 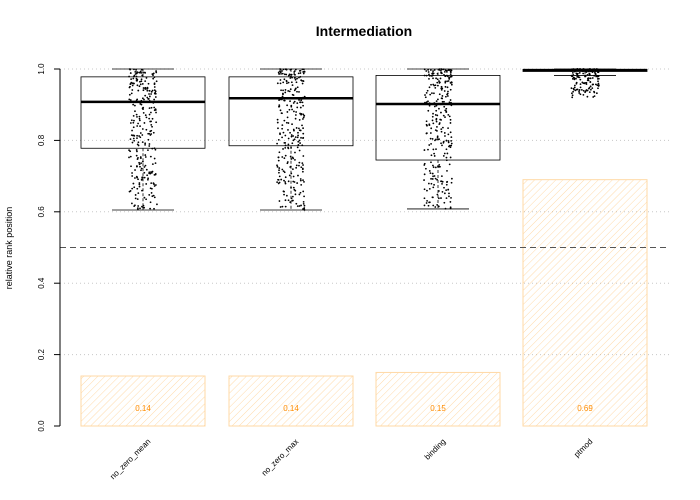 What do you see at coordinates (41, 212) in the screenshot?
I see `y-tick-label: 0.6` at bounding box center [41, 212].